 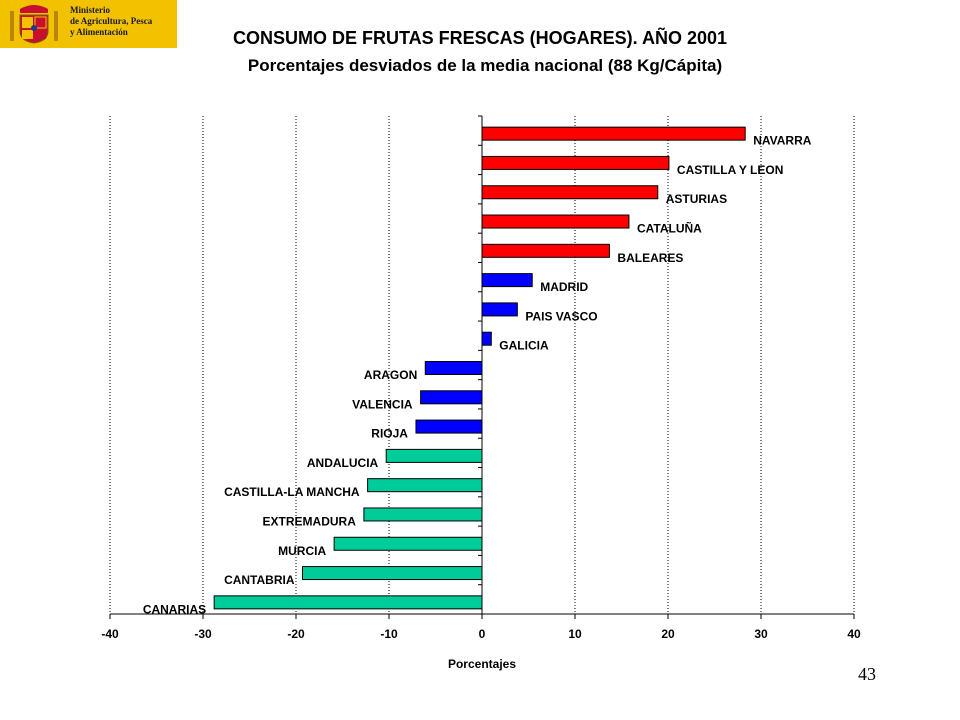 I want to click on x-tick-label: -20, so click(x=296, y=634).